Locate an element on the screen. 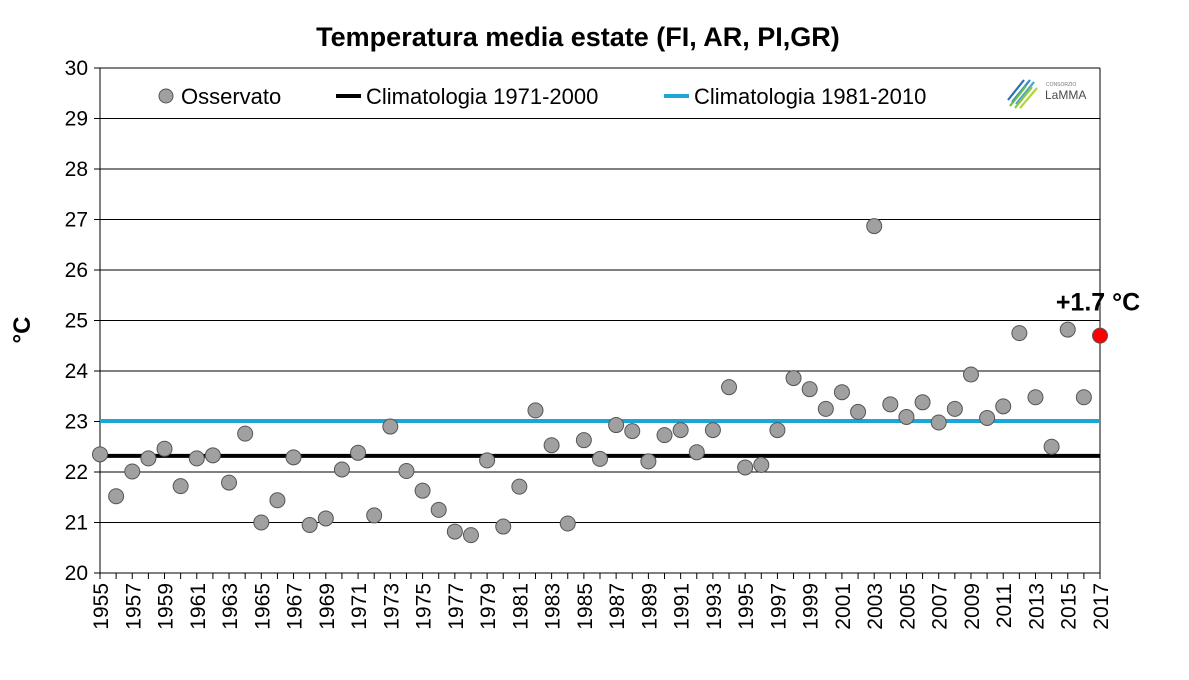 This screenshot has height=680, width=1189. x-tick-label: 1999 is located at coordinates (811, 606).